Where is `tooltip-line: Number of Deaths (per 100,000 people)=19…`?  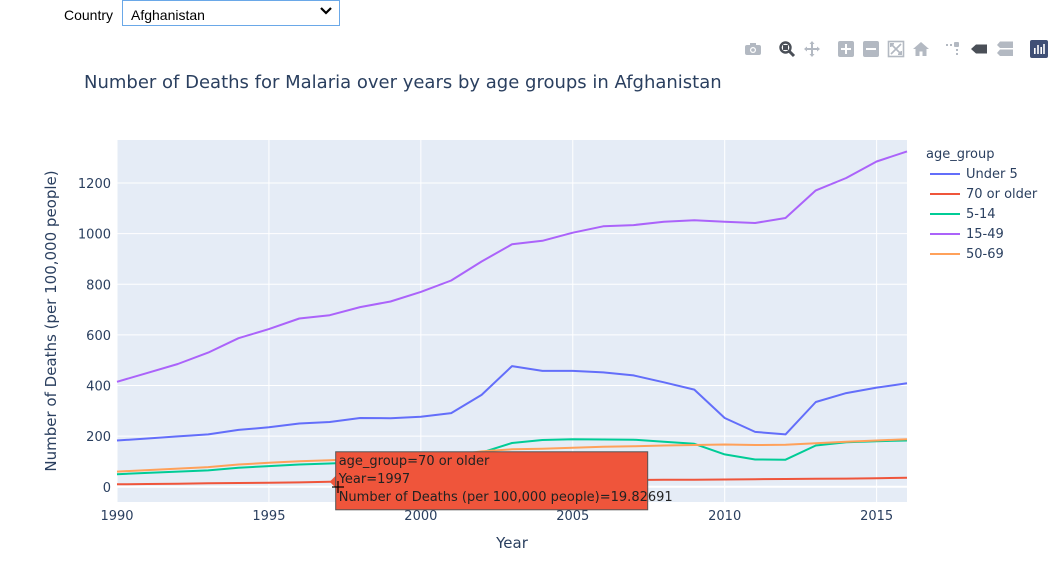
tooltip-line: Number of Deaths (per 100,000 people)=19… is located at coordinates (506, 497).